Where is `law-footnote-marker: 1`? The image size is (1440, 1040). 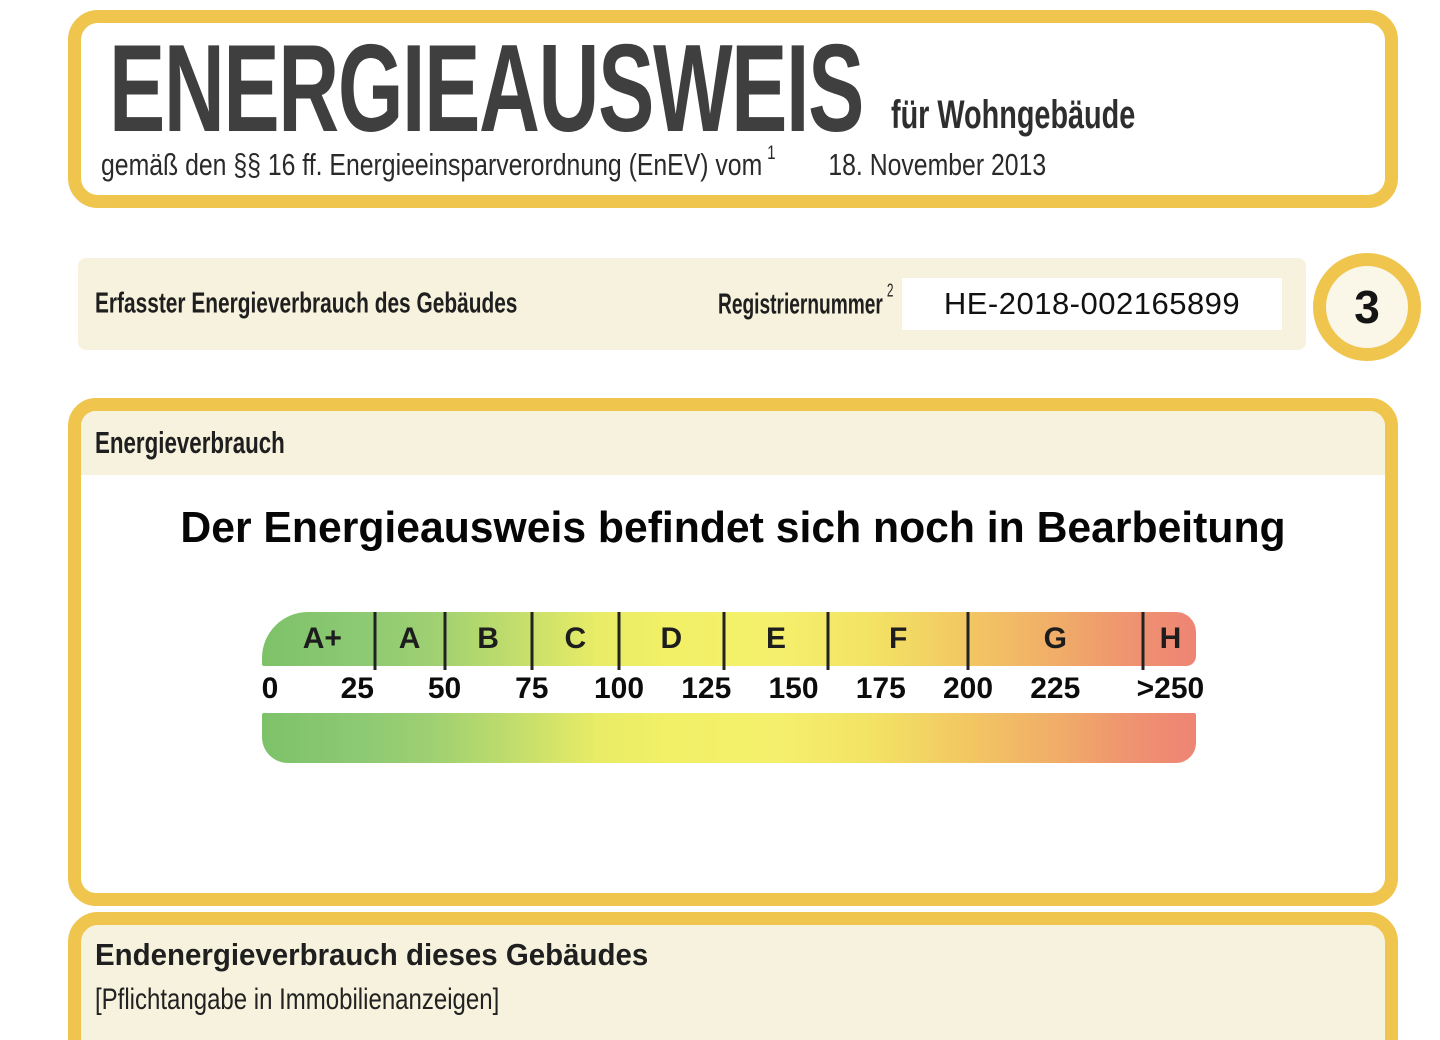
law-footnote-marker: 1 is located at coordinates (771, 153).